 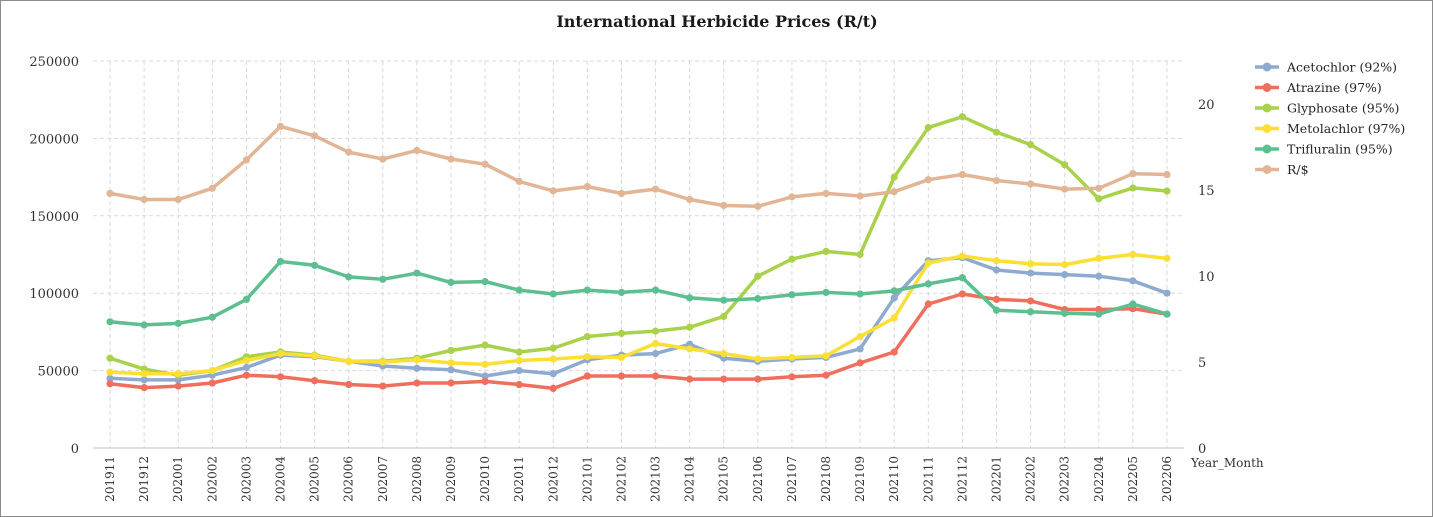 I want to click on x-tick-label: 202002, so click(x=212, y=479).